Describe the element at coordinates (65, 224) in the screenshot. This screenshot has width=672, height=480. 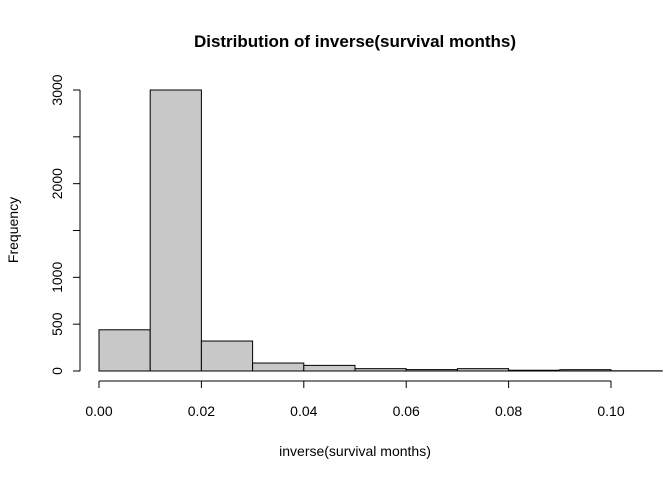
I see `y-axis: 0 500 1000 2000 3000` at that location.